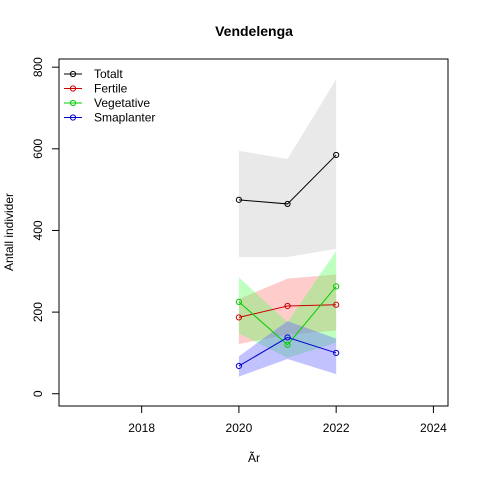  I want to click on band-totalt, so click(287, 168).